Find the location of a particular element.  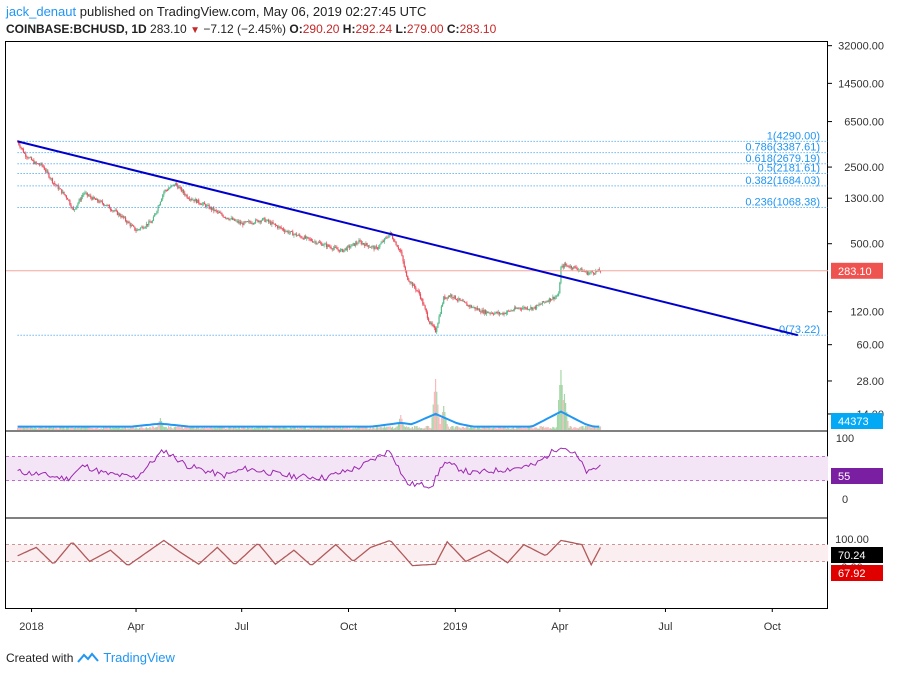

tradingview-brand-link: TradingView is located at coordinates (139, 657).